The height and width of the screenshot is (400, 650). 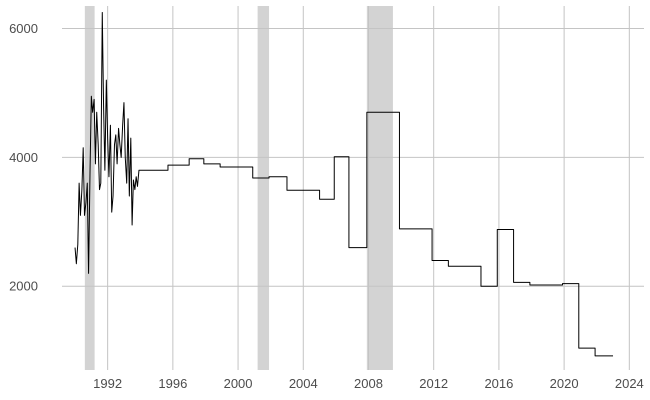 I want to click on x-tick-label: 2016, so click(x=498, y=383).